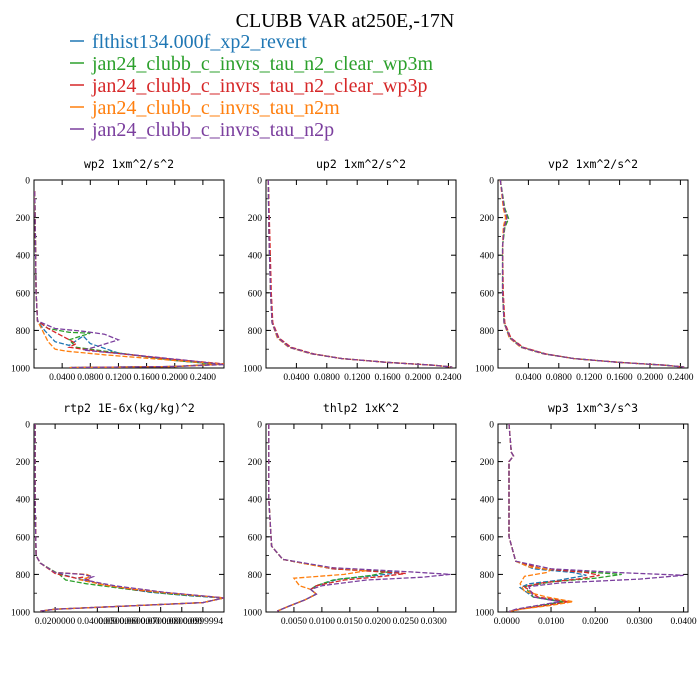 This screenshot has width=700, height=700. What do you see at coordinates (55, 622) in the screenshot?
I see `x-tick-label: 0.0200000` at bounding box center [55, 622].